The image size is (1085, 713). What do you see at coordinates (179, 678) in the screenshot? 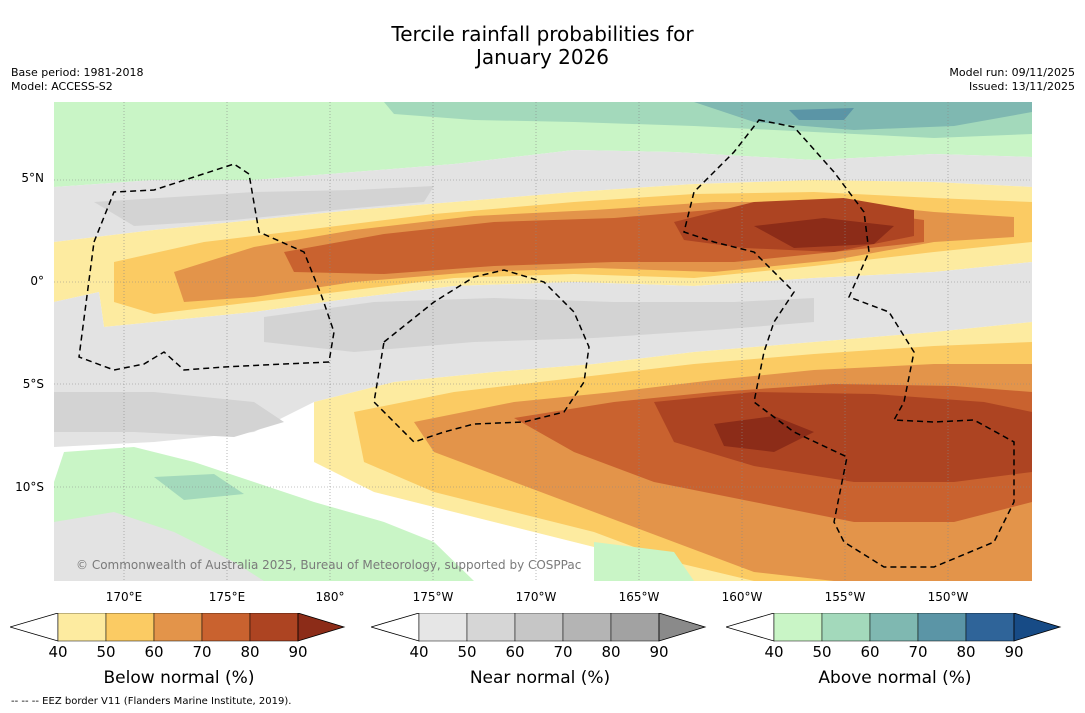
I see `colorbar-below-normal-label: Below normal (%)` at bounding box center [179, 678].